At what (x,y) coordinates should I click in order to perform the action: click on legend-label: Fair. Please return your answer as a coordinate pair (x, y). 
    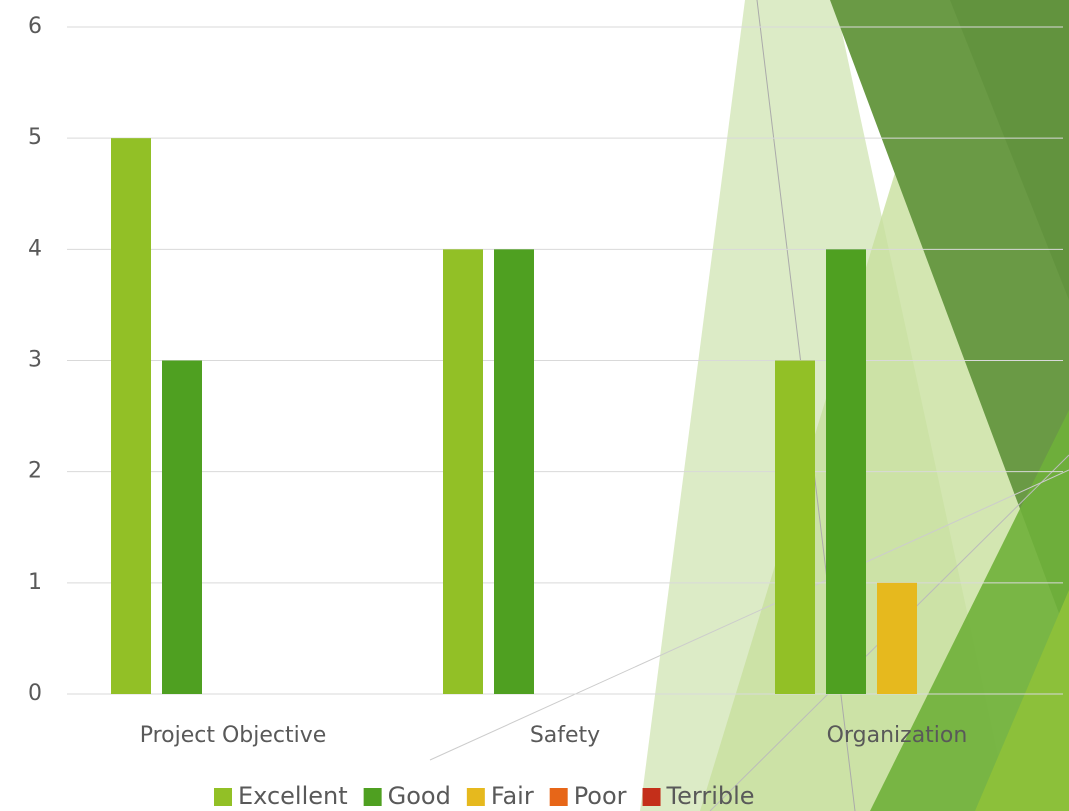
    Looking at the image, I should click on (512, 796).